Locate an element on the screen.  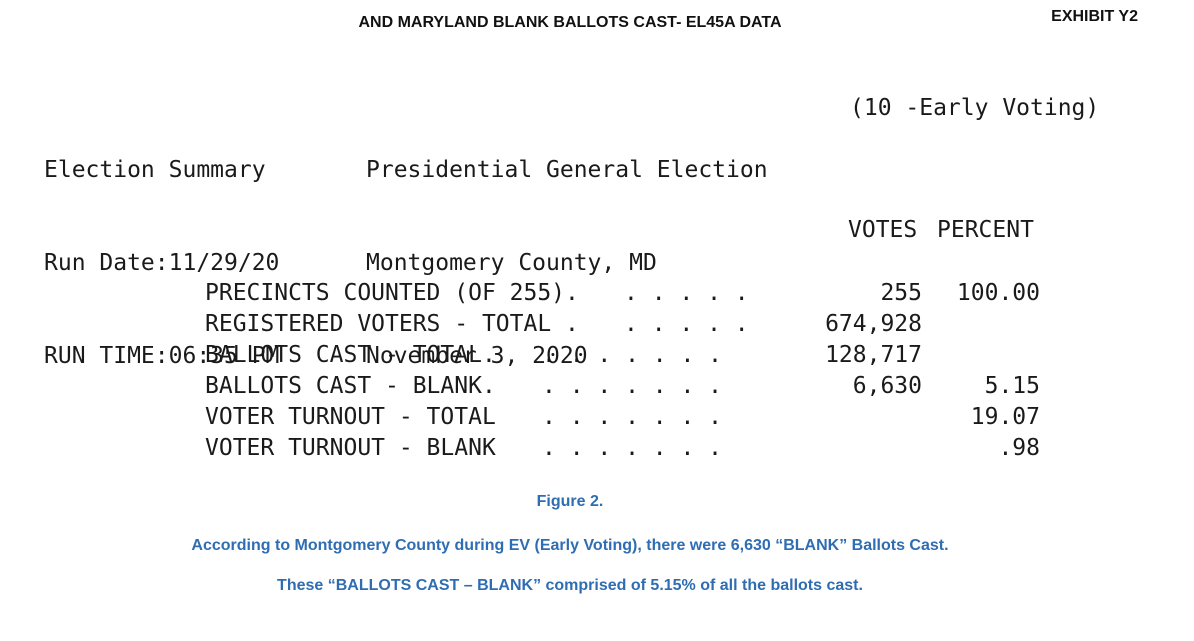
row-label: VOTER TURNOUT - BLANK is located at coordinates (350, 448).